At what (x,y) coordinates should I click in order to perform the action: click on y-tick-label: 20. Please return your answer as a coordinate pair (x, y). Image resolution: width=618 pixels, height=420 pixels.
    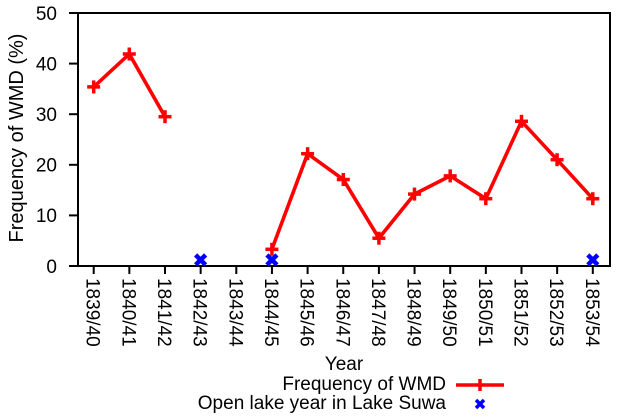
    Looking at the image, I should click on (46, 166).